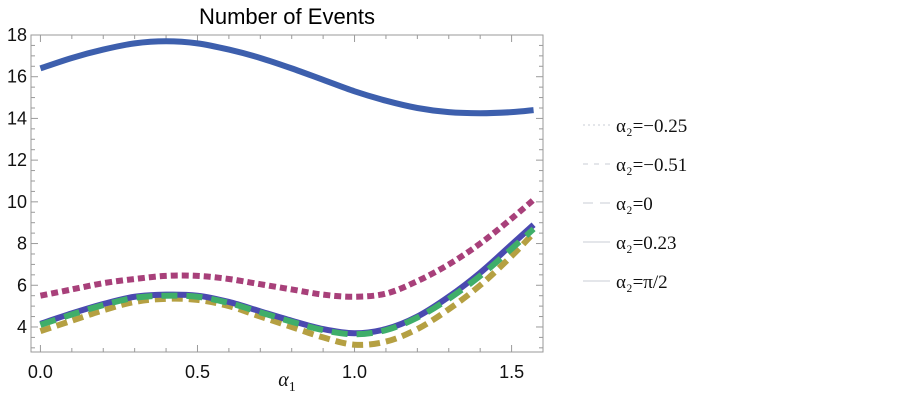 This screenshot has height=411, width=903. What do you see at coordinates (287, 16) in the screenshot?
I see `chart-title: Number of Events` at bounding box center [287, 16].